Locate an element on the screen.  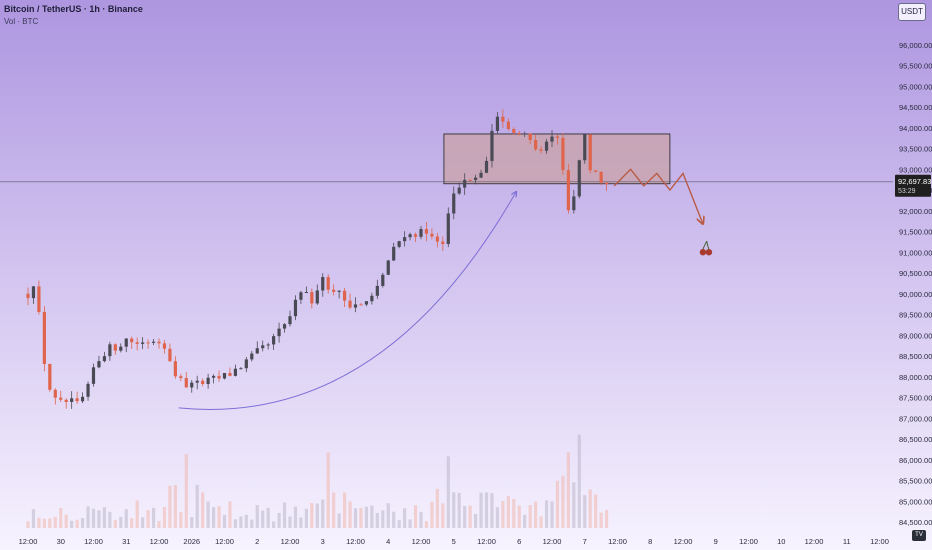
cherry-left is located at coordinates (703, 252).